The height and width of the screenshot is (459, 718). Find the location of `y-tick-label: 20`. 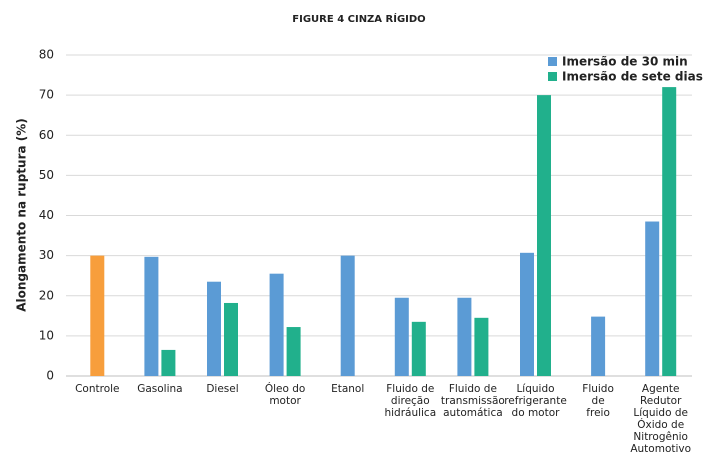

y-tick-label: 20 is located at coordinates (46, 295).